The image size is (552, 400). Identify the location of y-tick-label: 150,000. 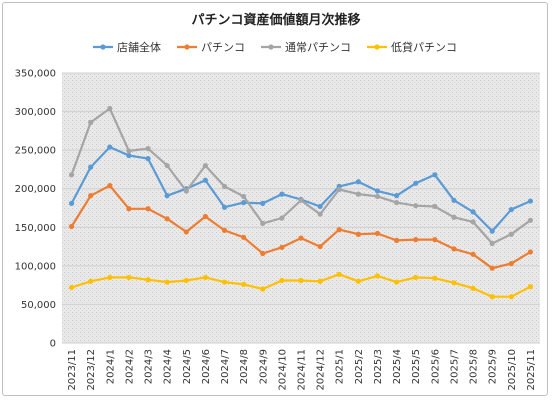
(35, 228).